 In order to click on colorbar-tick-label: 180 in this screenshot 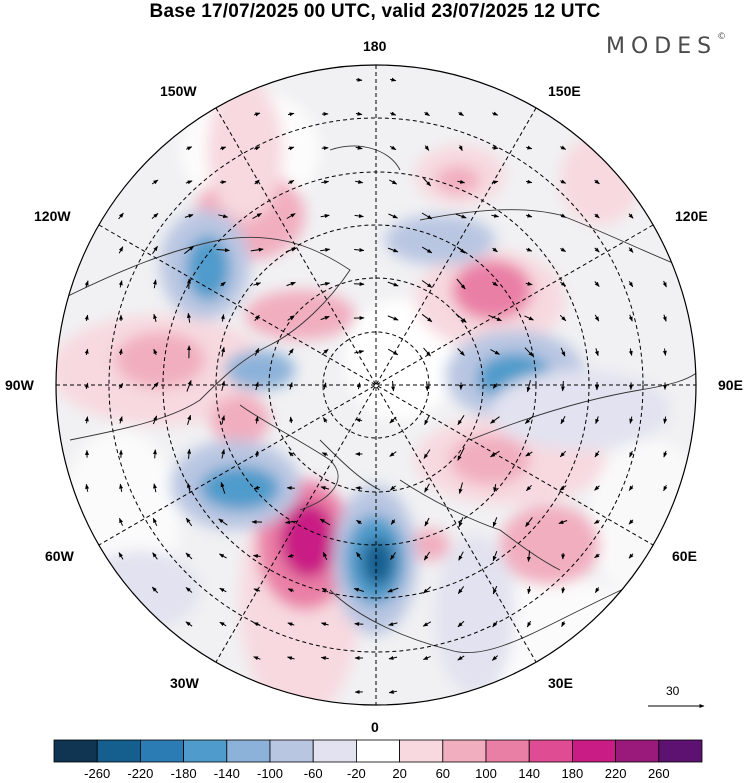, I will do `click(572, 773)`.